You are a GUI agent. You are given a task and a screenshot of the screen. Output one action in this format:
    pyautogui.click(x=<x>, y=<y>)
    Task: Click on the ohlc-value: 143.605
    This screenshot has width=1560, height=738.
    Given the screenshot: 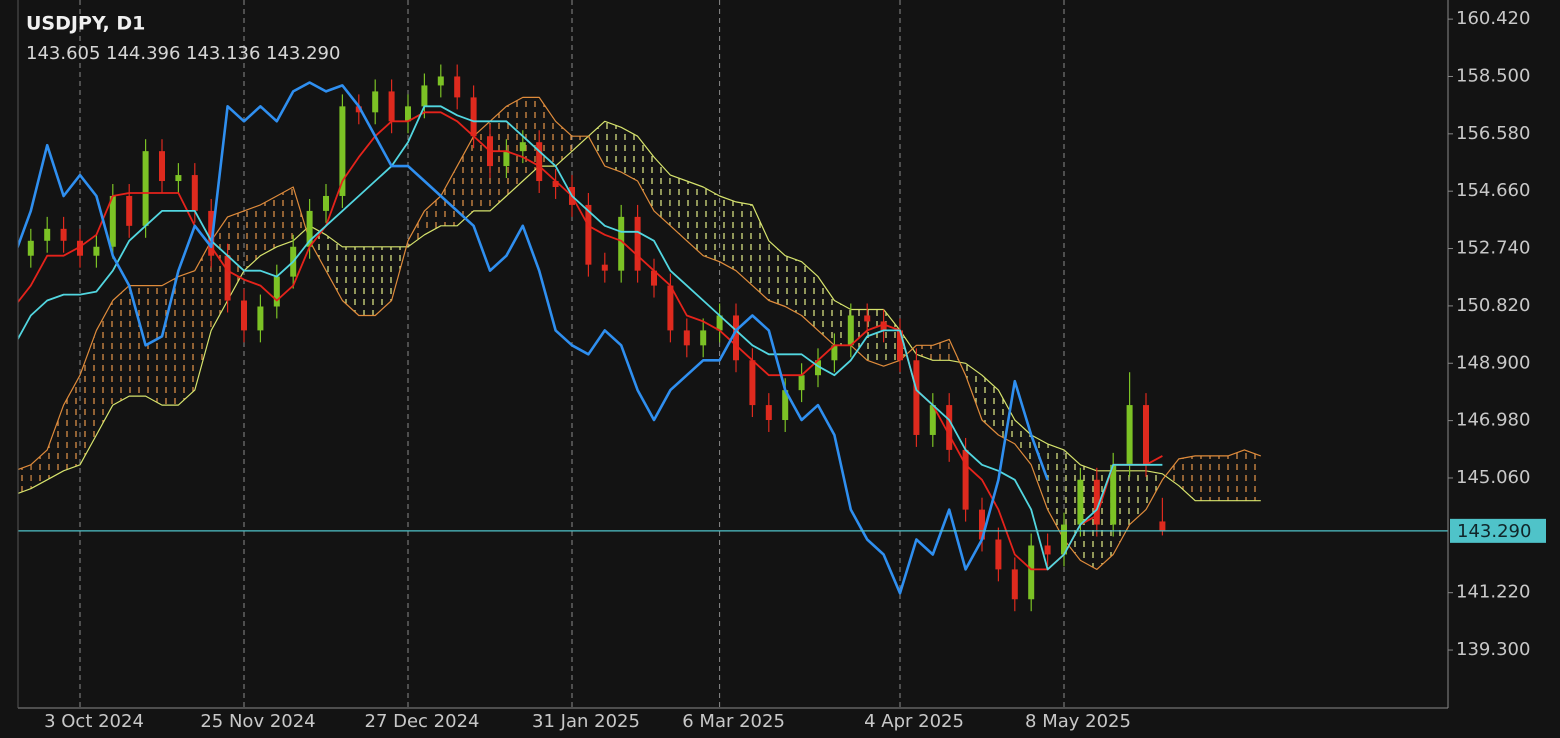 What is the action you would take?
    pyautogui.click(x=63, y=53)
    